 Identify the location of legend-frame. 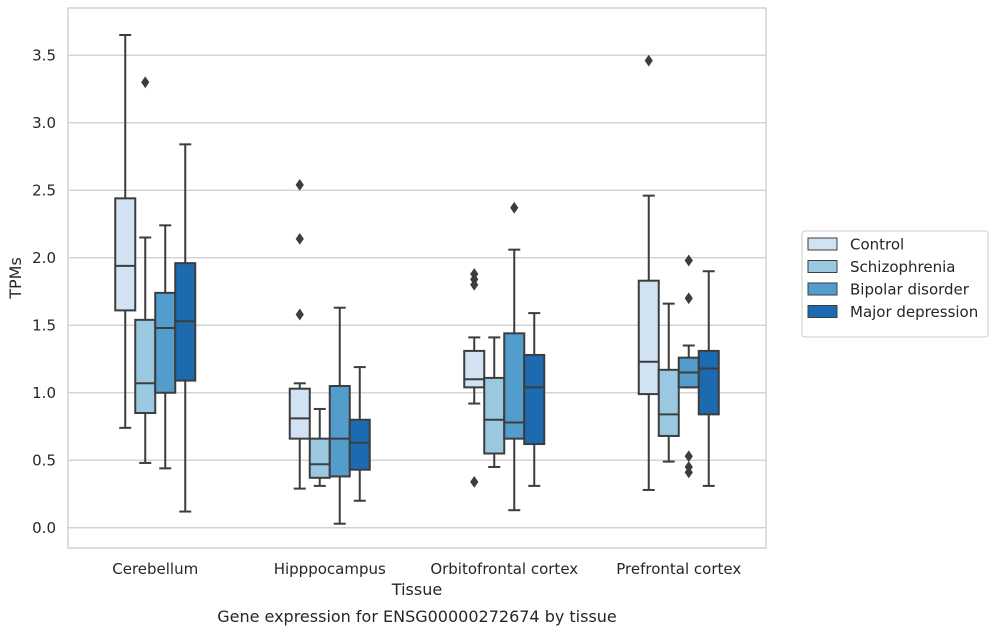
(895, 284).